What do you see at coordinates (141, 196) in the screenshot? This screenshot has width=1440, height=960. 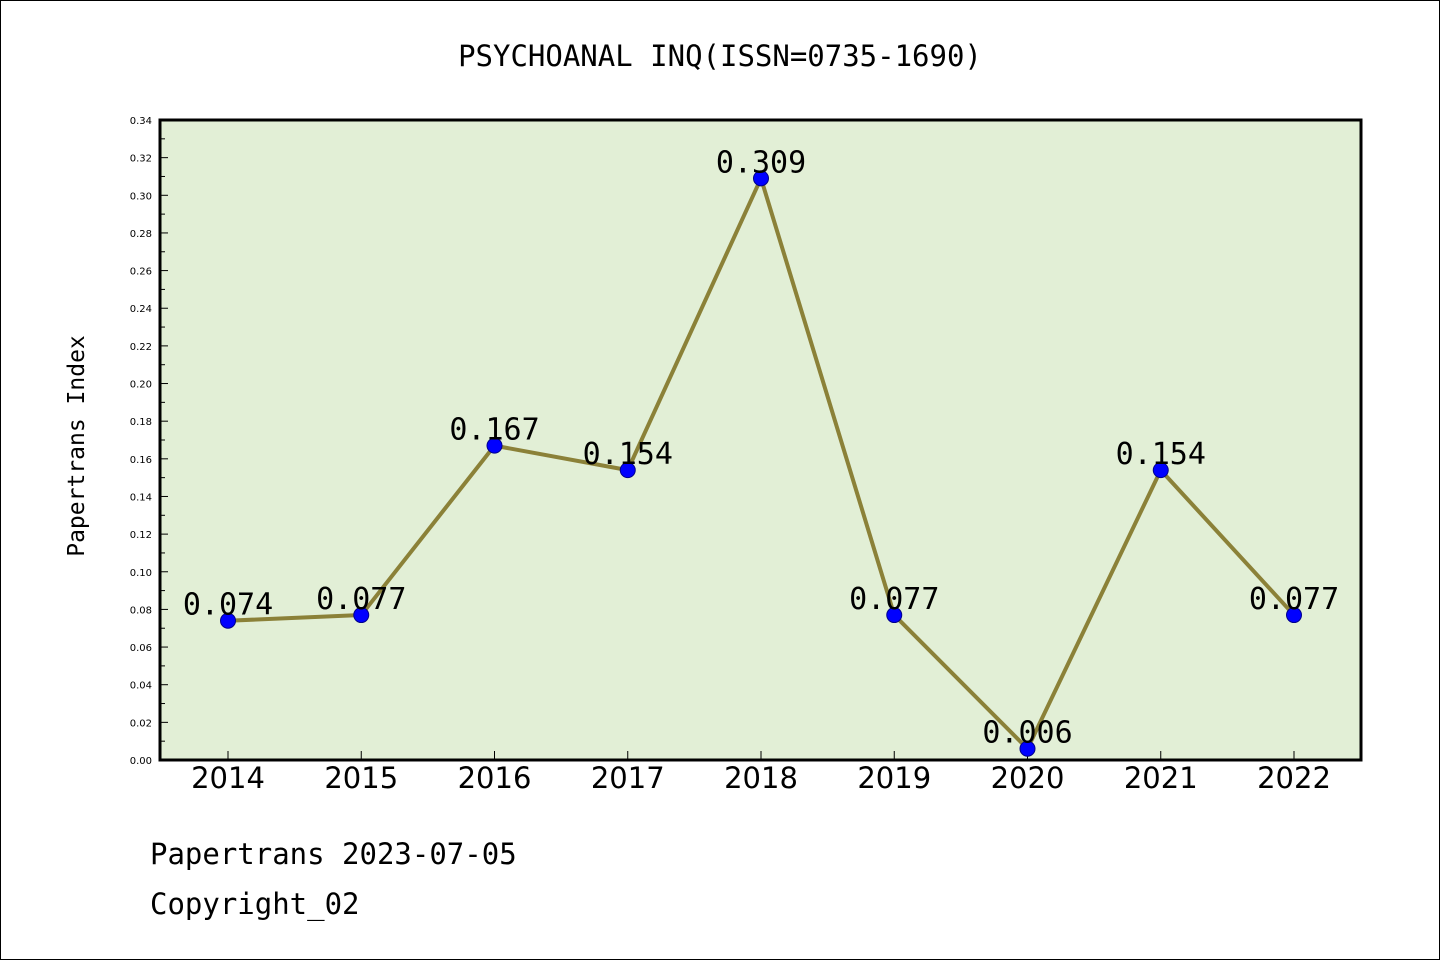 I see `y-tick-label: 0.30` at bounding box center [141, 196].